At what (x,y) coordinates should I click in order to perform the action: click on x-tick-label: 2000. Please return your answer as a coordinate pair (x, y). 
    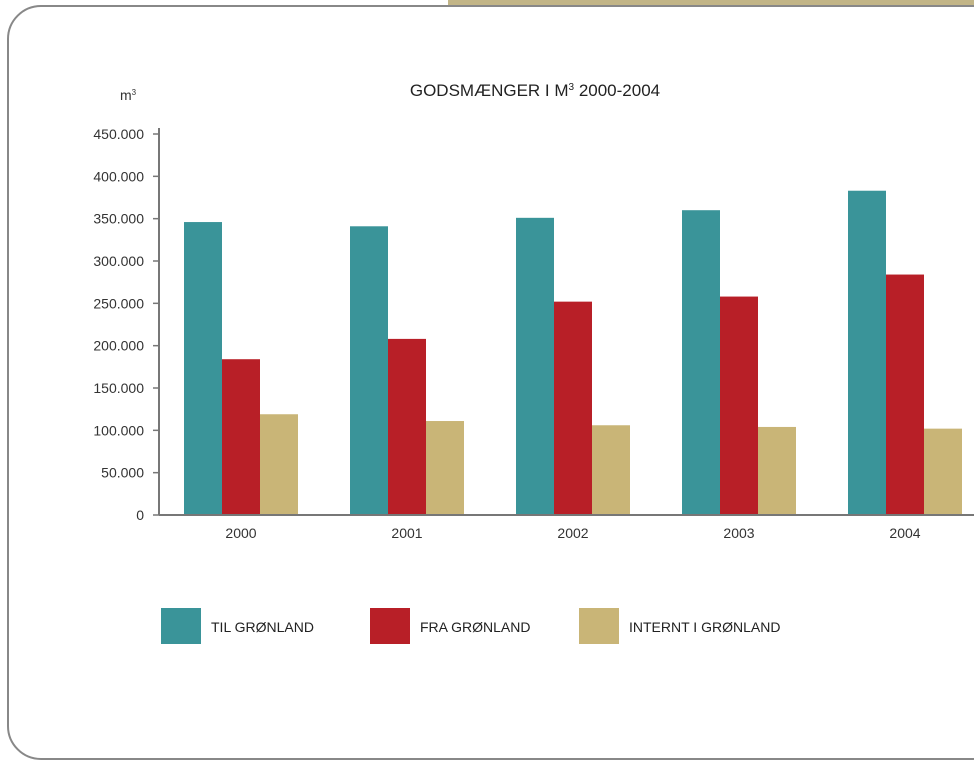
    Looking at the image, I should click on (240, 533).